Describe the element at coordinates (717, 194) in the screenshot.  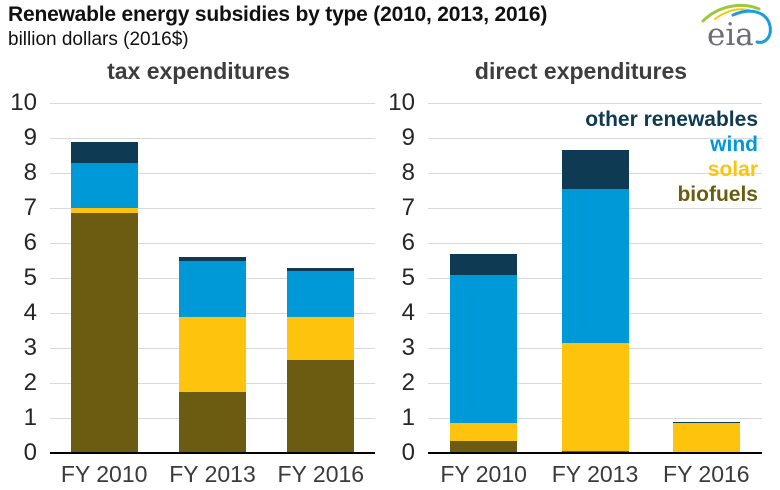
I see `legend-entry-biofuels: biofuels` at that location.